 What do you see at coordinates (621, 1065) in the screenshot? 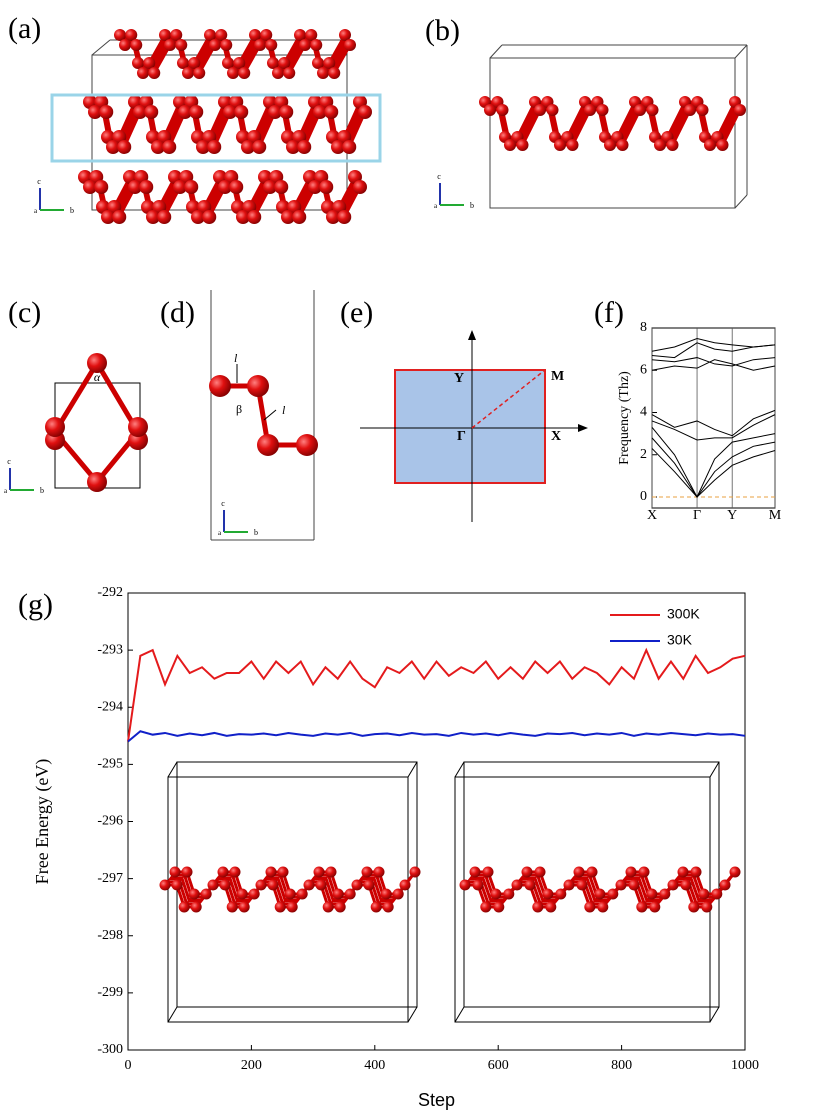
I see `x-tick-label: 800` at bounding box center [621, 1065].